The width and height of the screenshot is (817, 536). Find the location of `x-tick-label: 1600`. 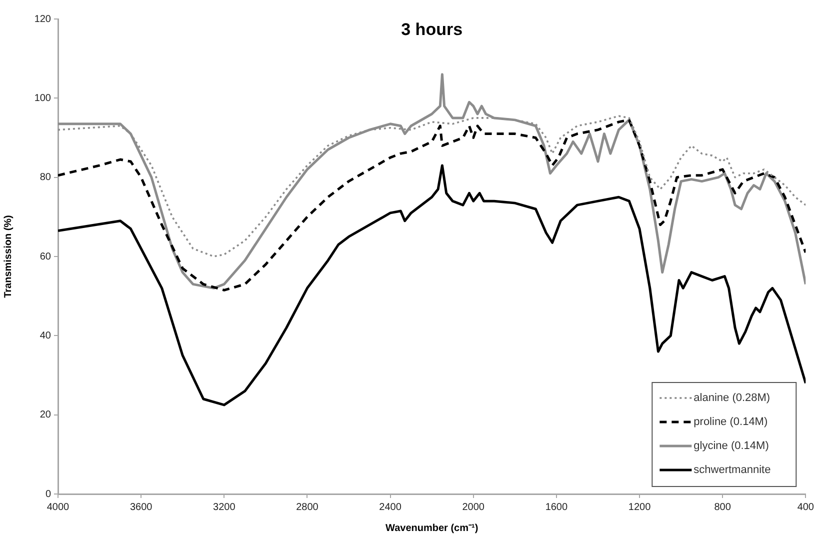

x-tick-label: 1600 is located at coordinates (556, 507).